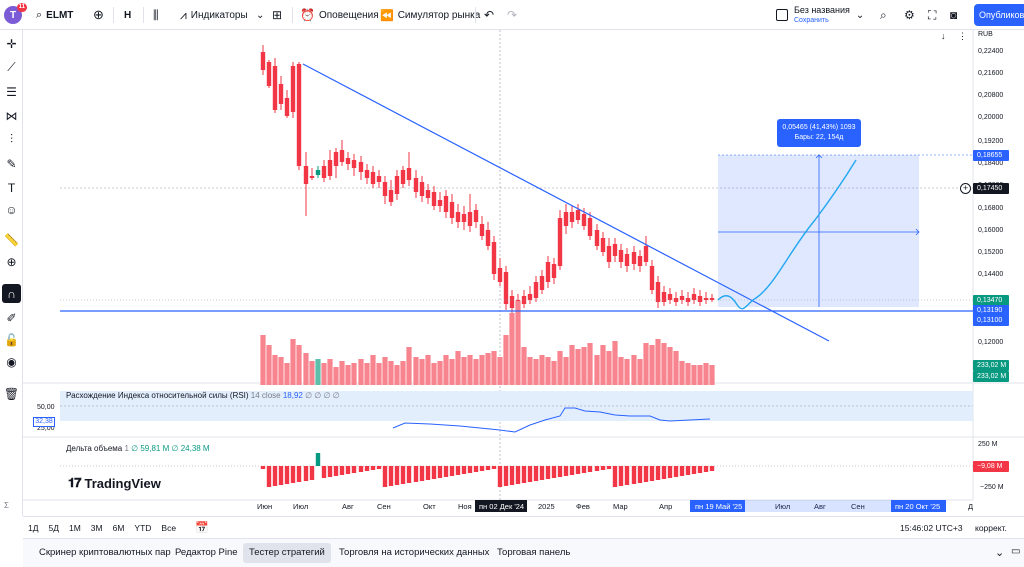 The width and height of the screenshot is (1024, 567). I want to click on layout-save-button: Без названия Сохранить ⌄, so click(825, 15).